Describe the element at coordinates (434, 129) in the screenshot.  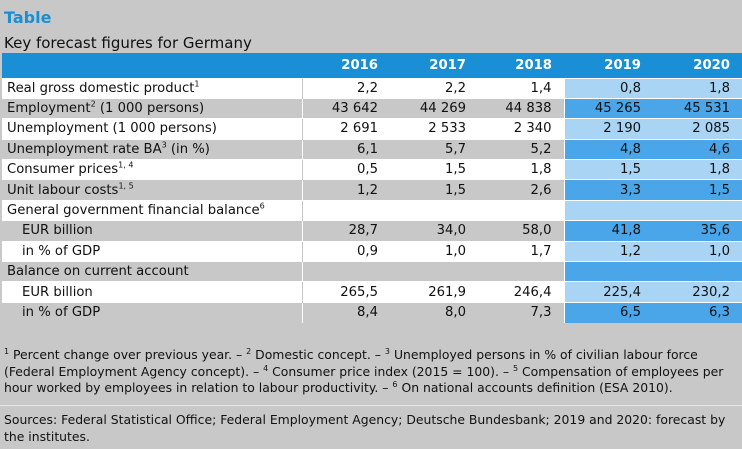
I see `value-cell: 2 533` at that location.